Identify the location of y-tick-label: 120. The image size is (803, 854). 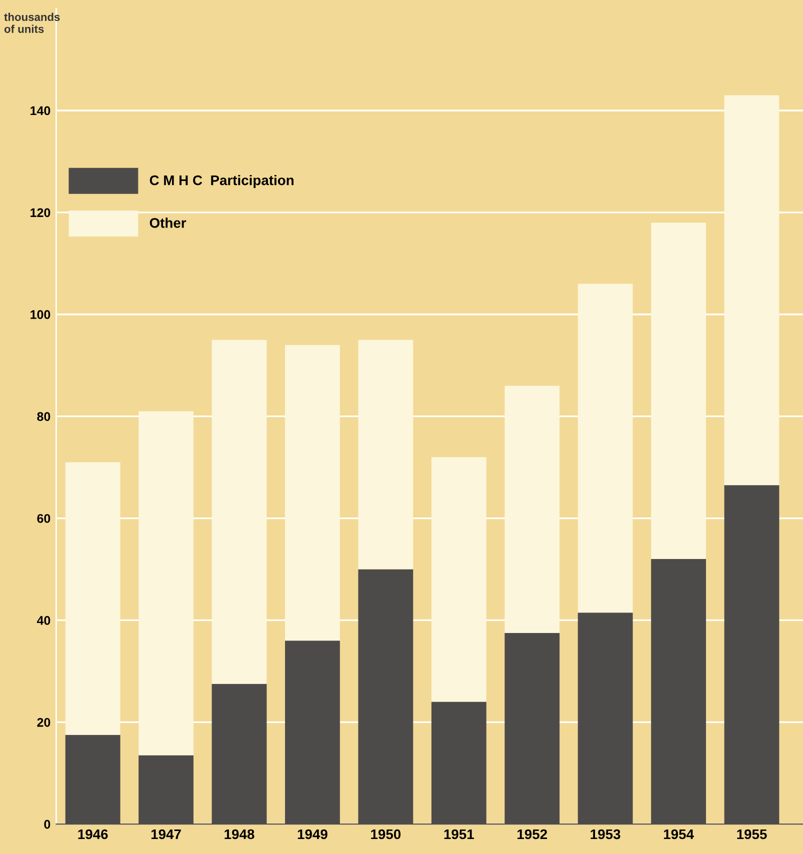
(40, 213).